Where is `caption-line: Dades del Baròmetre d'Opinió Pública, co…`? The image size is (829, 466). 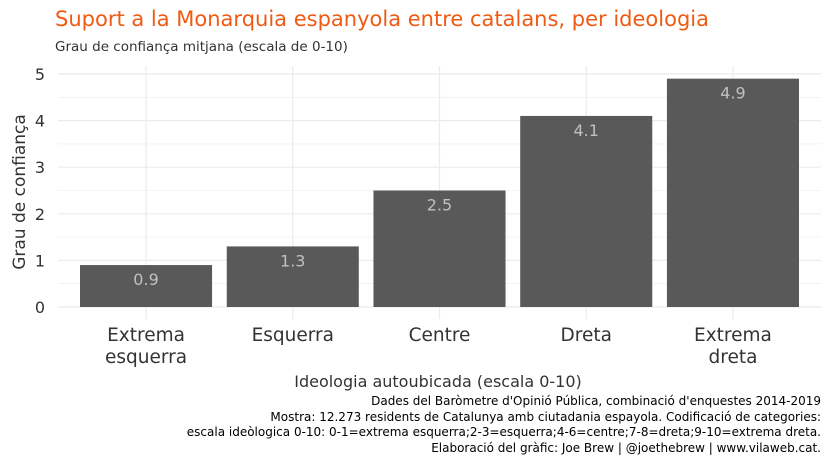 caption-line: Dades del Baròmetre d'Opinió Pública, co… is located at coordinates (596, 401).